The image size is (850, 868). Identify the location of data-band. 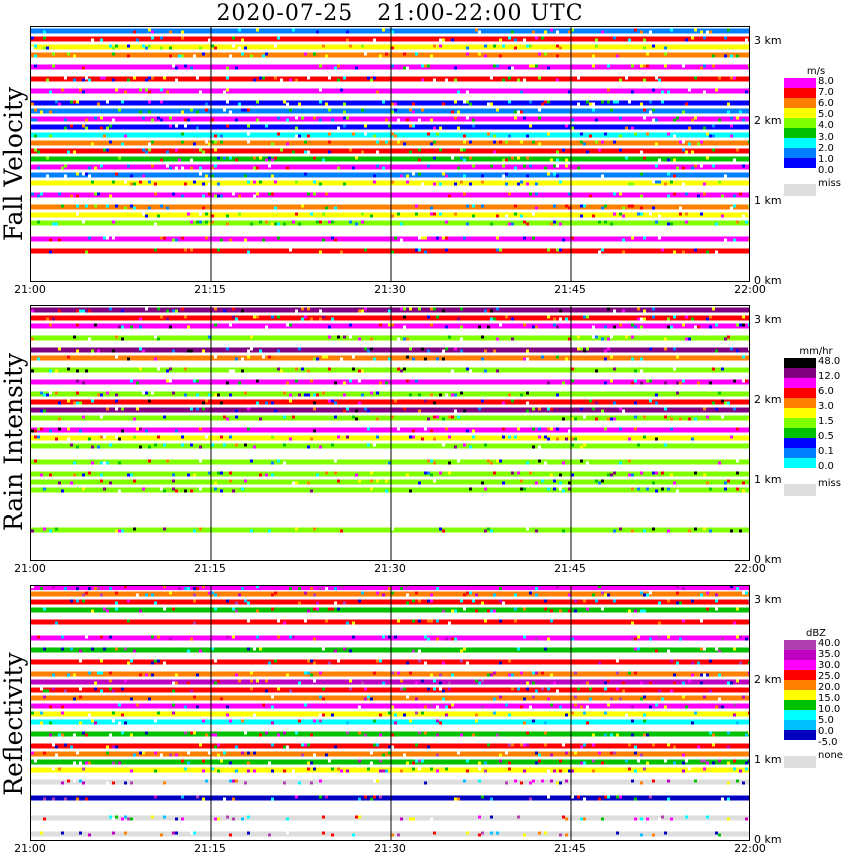
(390, 338).